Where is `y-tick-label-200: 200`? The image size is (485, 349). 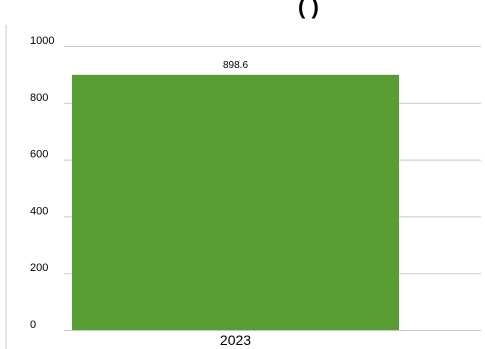
y-tick-label-200: 200 is located at coordinates (39, 268).